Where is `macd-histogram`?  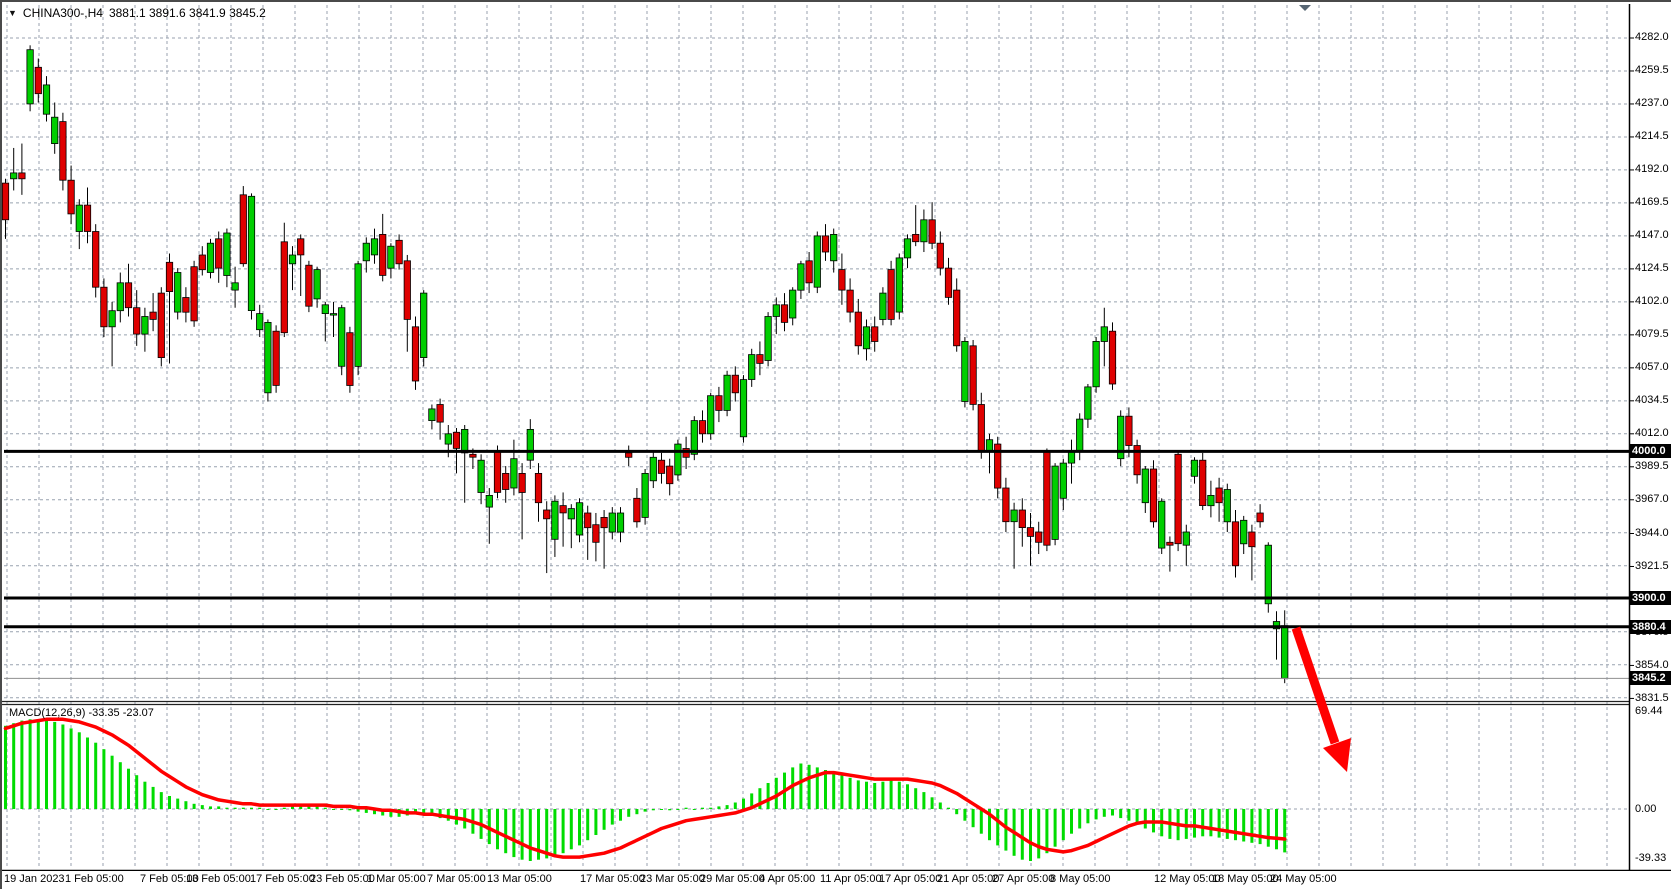
macd-histogram is located at coordinates (645, 790).